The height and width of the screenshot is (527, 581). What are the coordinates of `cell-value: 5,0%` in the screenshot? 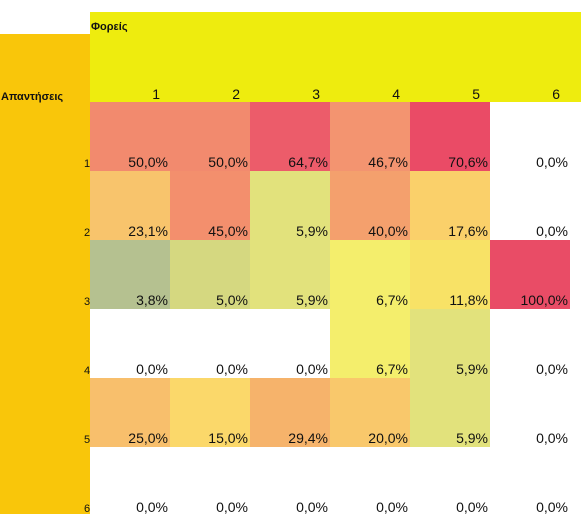 It's located at (232, 300).